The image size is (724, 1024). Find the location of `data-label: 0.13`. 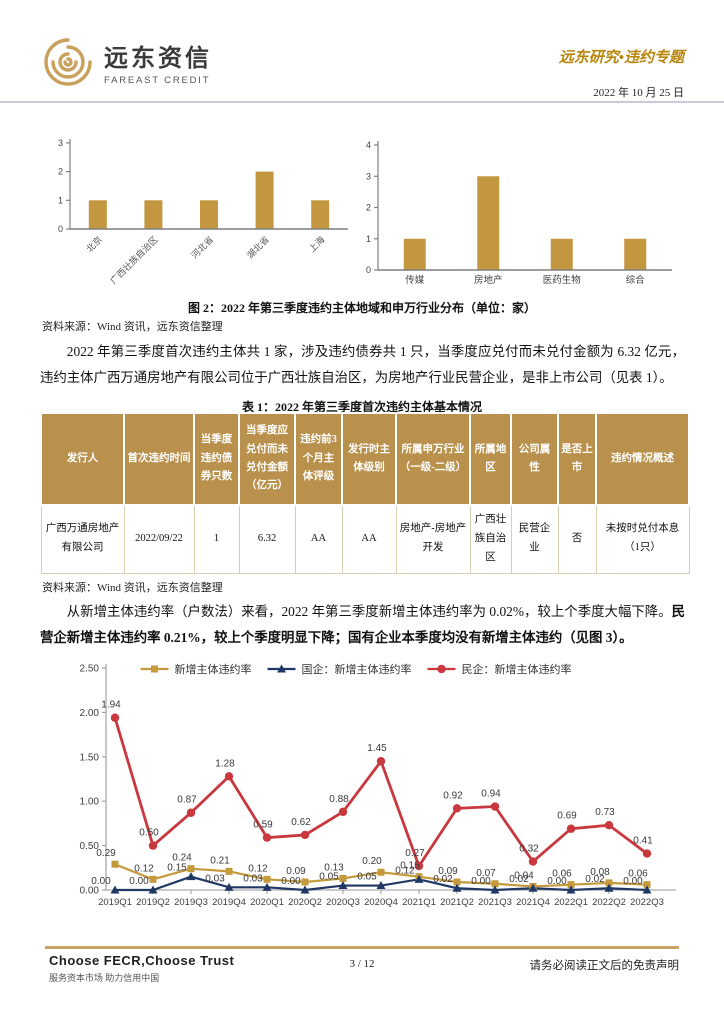

data-label: 0.13 is located at coordinates (334, 867).